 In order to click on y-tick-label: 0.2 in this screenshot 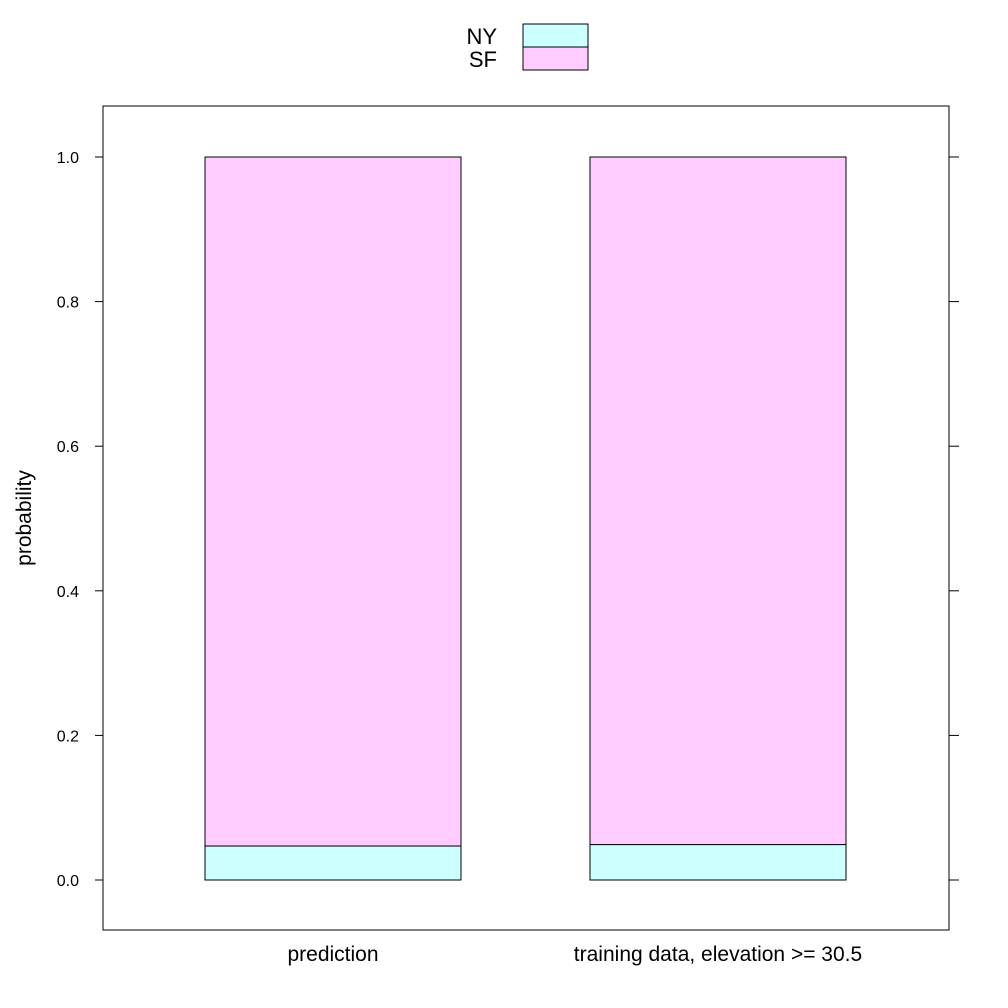, I will do `click(68, 736)`.